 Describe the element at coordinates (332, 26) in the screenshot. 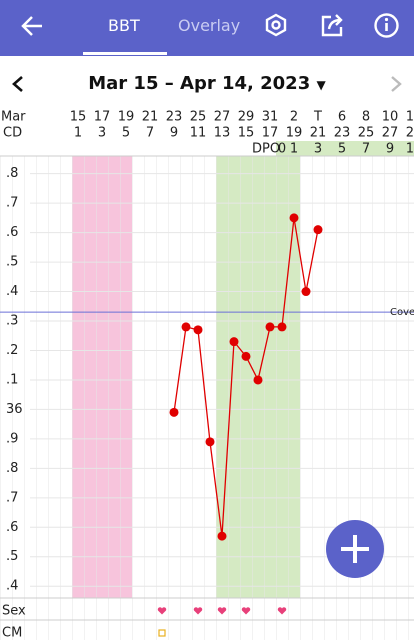

I see `share-icon` at that location.